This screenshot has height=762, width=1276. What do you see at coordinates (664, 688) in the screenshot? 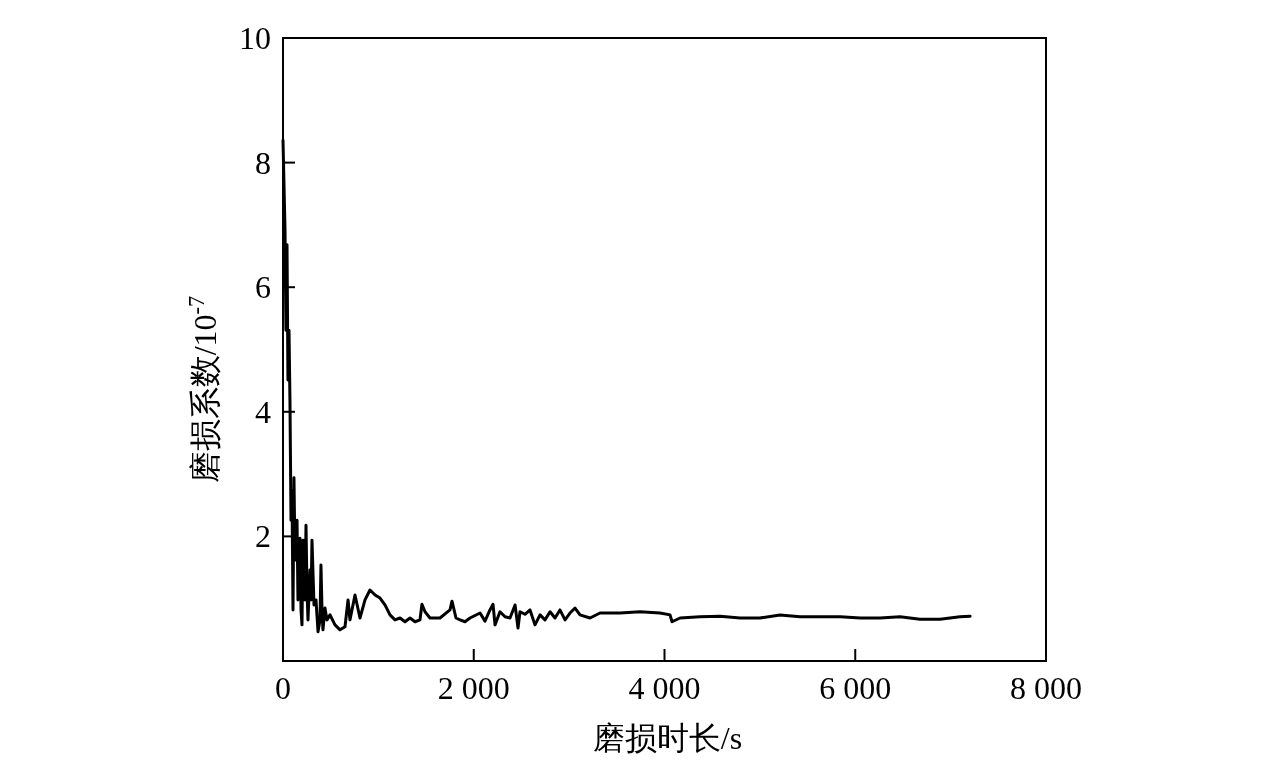
I see `x-tick-label: 4 000` at bounding box center [664, 688].